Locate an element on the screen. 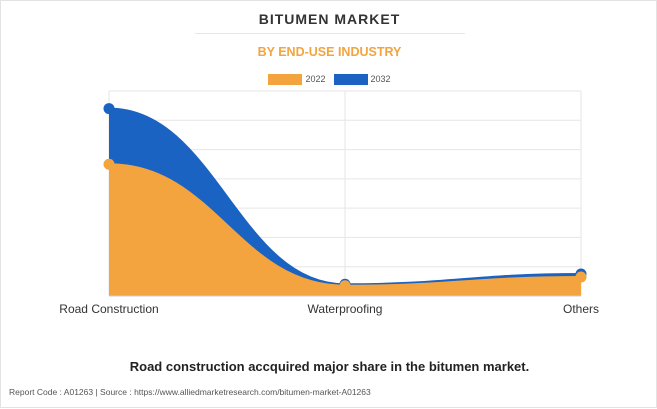 This screenshot has width=657, height=409. legend: 2022 2032 is located at coordinates (329, 79).